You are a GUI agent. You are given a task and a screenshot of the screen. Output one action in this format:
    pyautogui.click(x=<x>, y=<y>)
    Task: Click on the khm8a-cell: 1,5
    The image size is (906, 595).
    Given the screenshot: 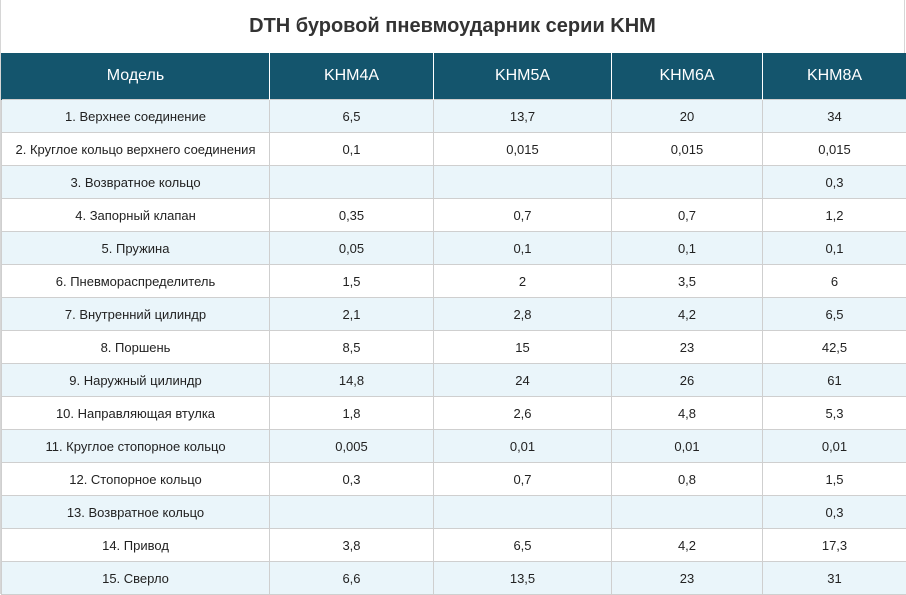 What is the action you would take?
    pyautogui.click(x=834, y=479)
    